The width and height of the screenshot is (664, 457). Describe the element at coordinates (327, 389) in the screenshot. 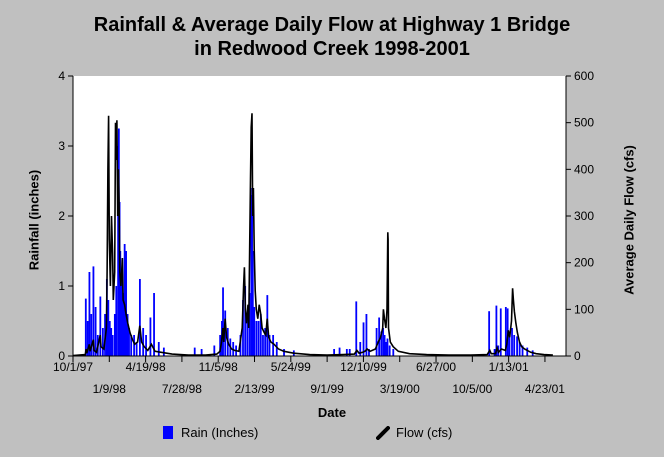

I see `x-tick-label-lower: 9/1/99` at that location.